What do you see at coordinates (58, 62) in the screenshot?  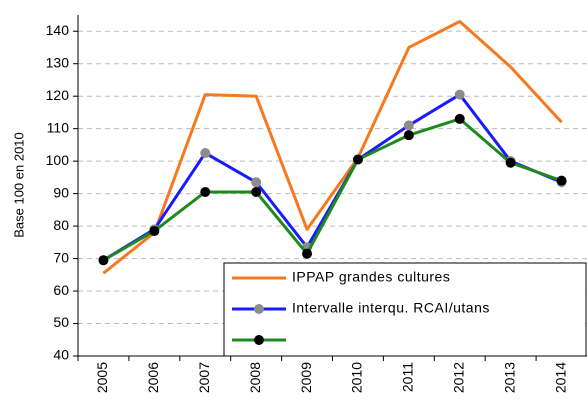 I see `y-tick-label: 130` at bounding box center [58, 62].